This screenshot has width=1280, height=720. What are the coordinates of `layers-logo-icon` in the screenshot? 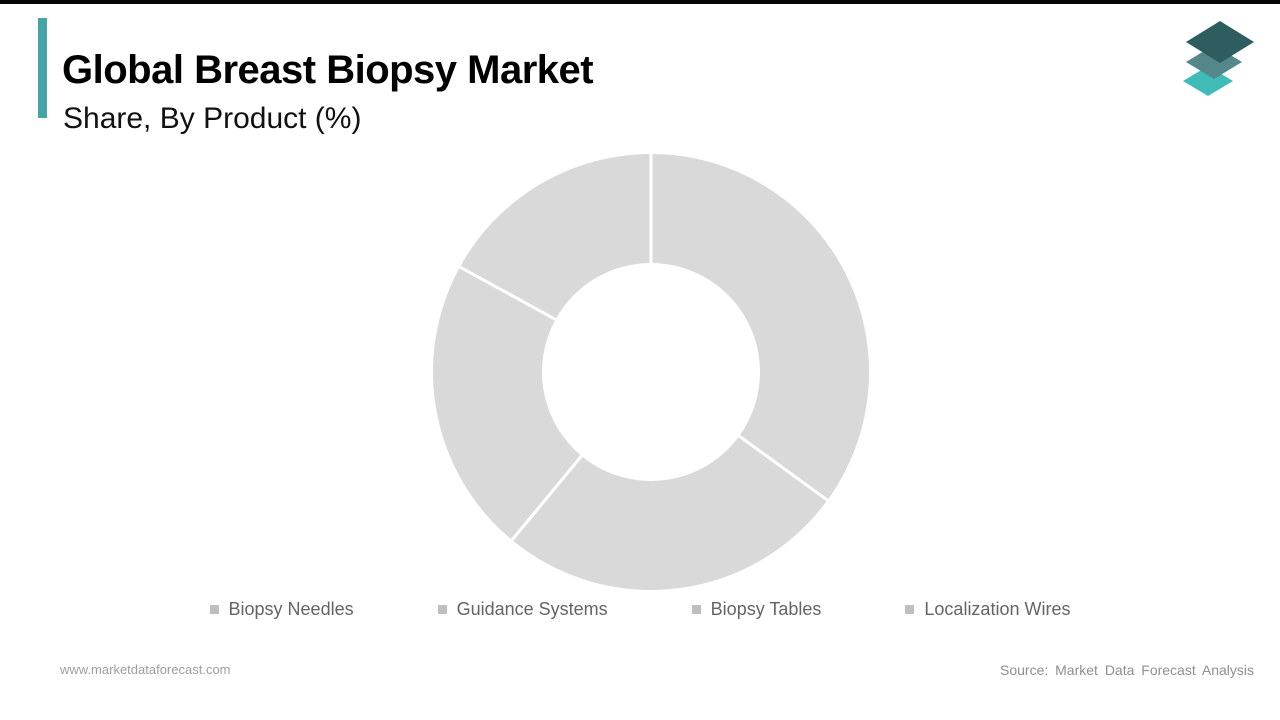 It's located at (1218, 58).